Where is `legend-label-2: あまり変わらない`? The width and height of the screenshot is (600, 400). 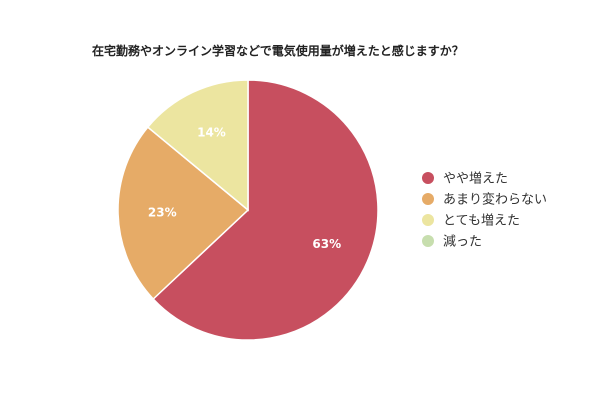 legend-label-2: あまり変わらない is located at coordinates (495, 200).